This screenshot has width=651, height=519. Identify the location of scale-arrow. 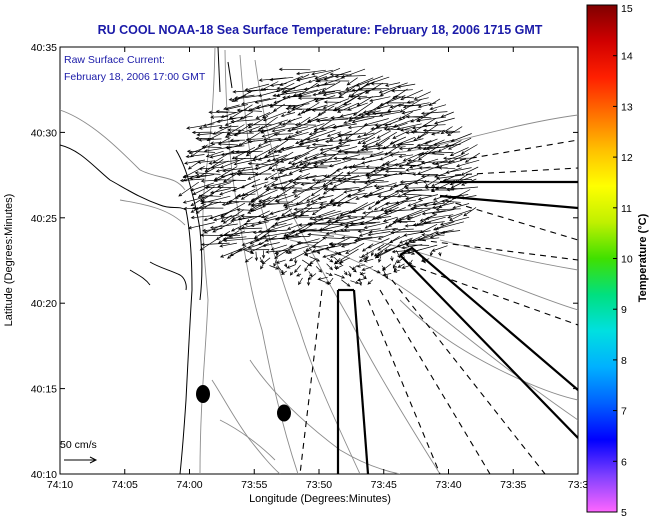
(81, 460).